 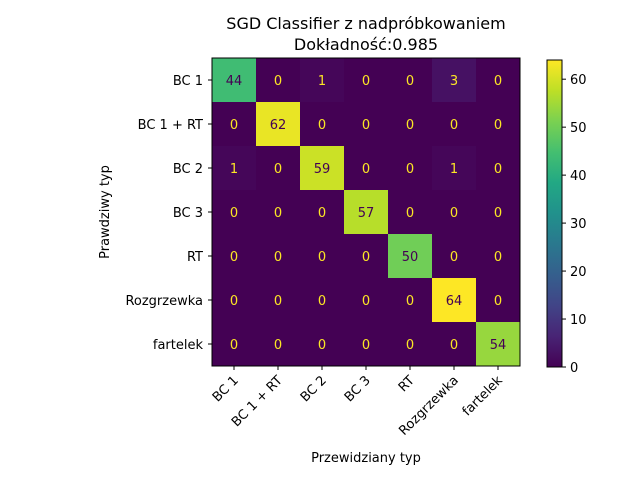 I want to click on cell-value: 50, so click(x=410, y=257).